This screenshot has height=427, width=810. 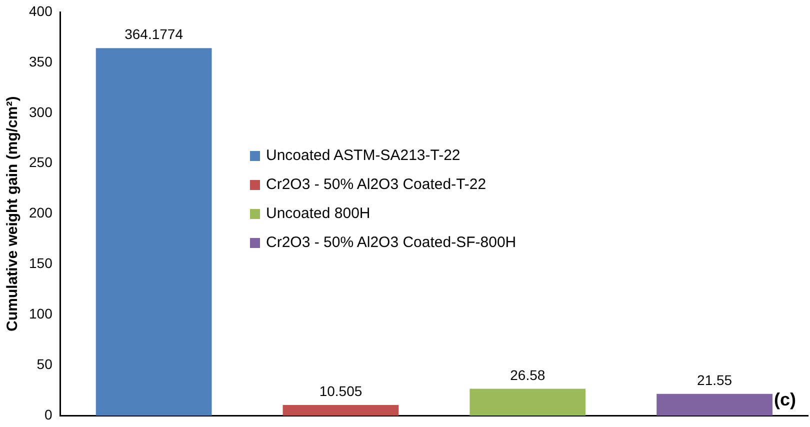 I want to click on y-tick-label: 50, so click(x=44, y=364).